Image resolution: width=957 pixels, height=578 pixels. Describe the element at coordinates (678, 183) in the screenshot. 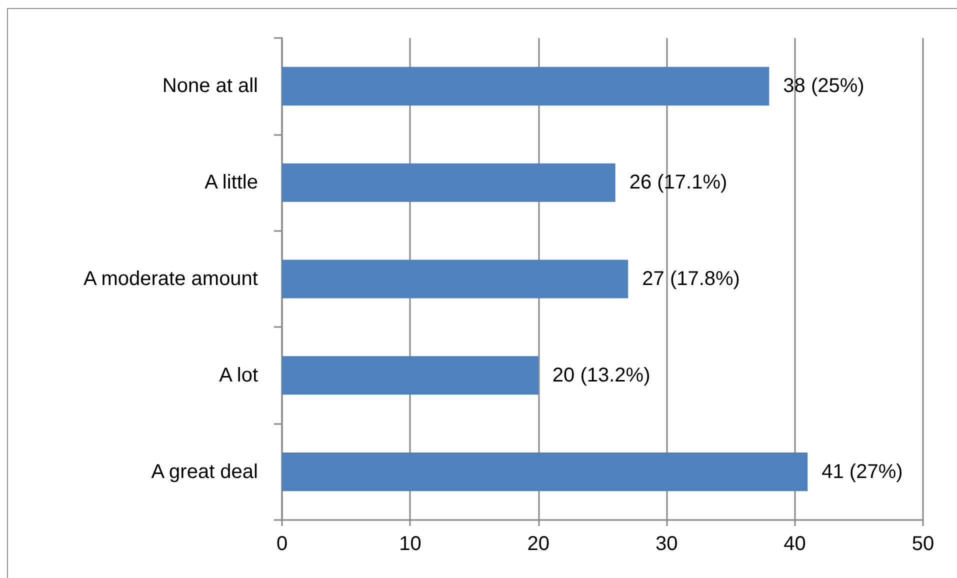

I see `data-label: 26 (17.1%)` at that location.